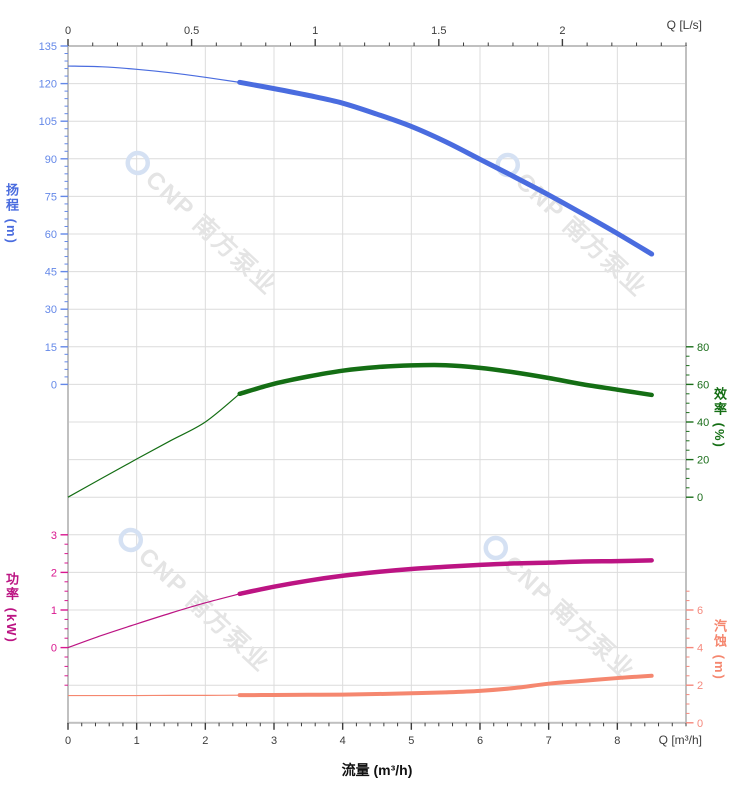 This screenshot has height=797, width=752. What do you see at coordinates (700, 649) in the screenshot?
I see `axis-tick-label: 4` at bounding box center [700, 649].